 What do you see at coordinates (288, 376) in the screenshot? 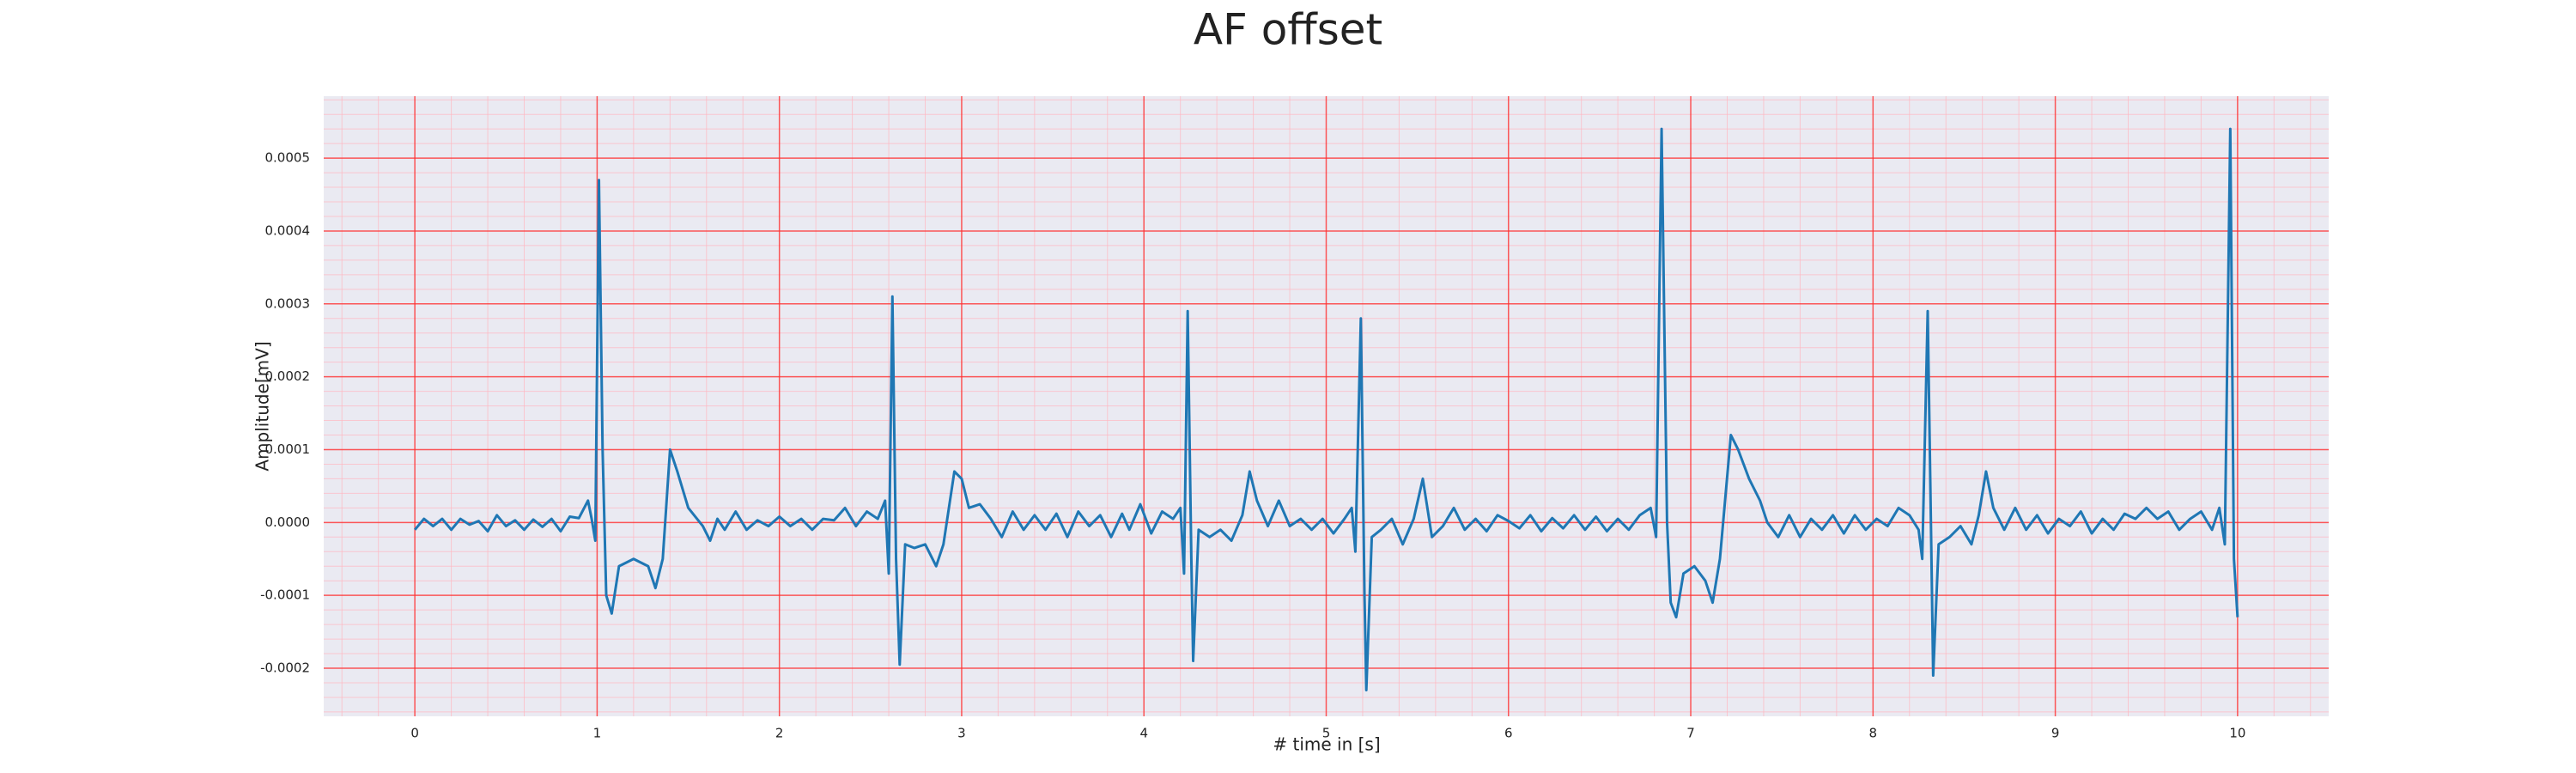
I see `y-tick-label: 0.0002` at bounding box center [288, 376].